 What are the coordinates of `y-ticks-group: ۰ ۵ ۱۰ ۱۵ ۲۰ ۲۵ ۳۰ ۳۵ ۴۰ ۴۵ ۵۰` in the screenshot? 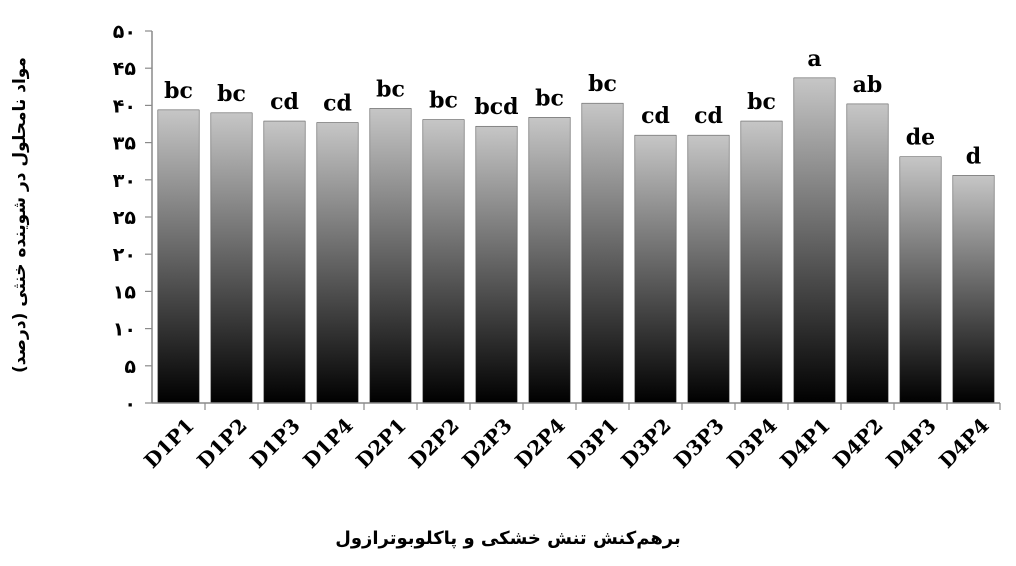 It's located at (132, 218).